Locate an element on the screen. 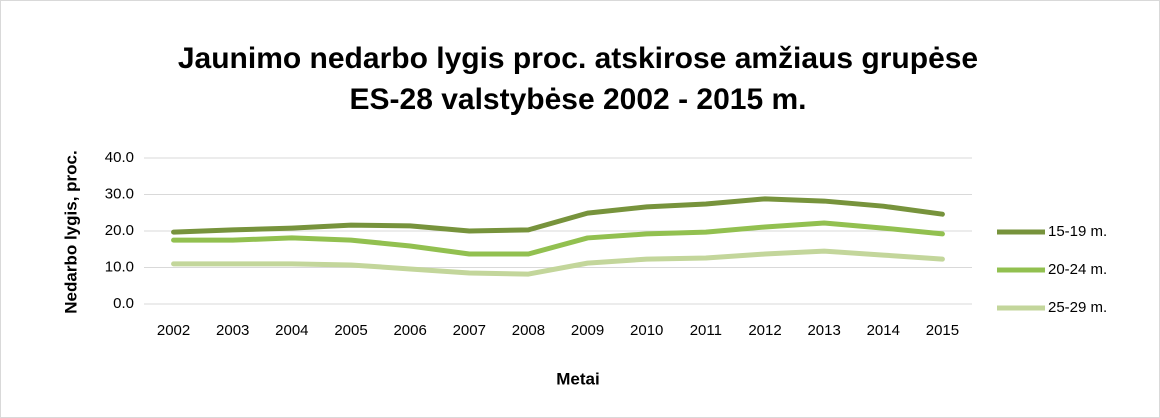 The width and height of the screenshot is (1160, 418). y-tick-label: 20.0 is located at coordinates (119, 230).